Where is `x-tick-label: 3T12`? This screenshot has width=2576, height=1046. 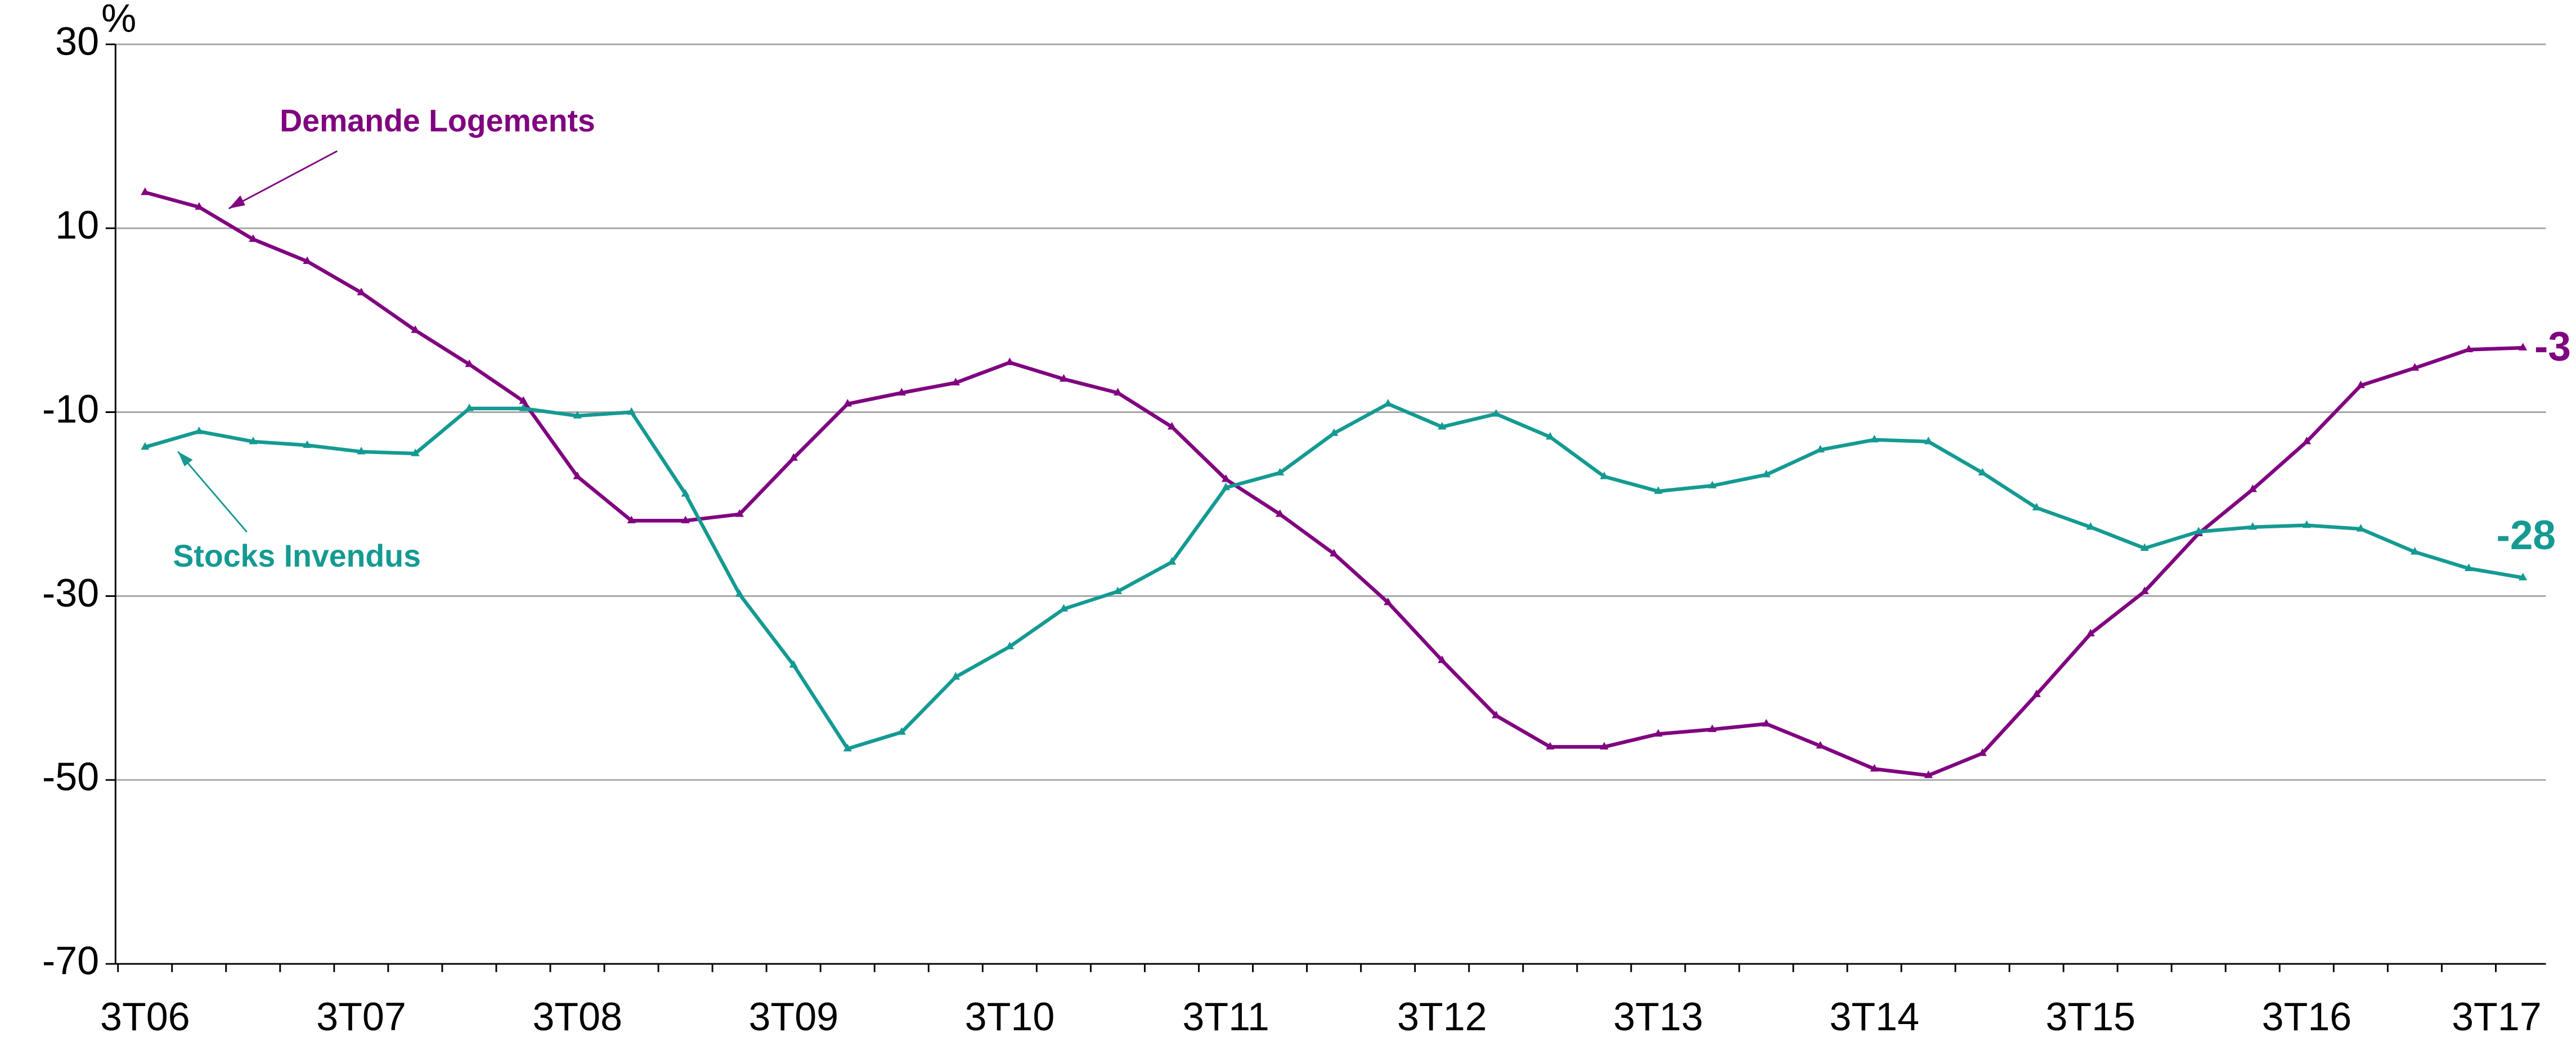 x-tick-label: 3T12 is located at coordinates (1442, 1017).